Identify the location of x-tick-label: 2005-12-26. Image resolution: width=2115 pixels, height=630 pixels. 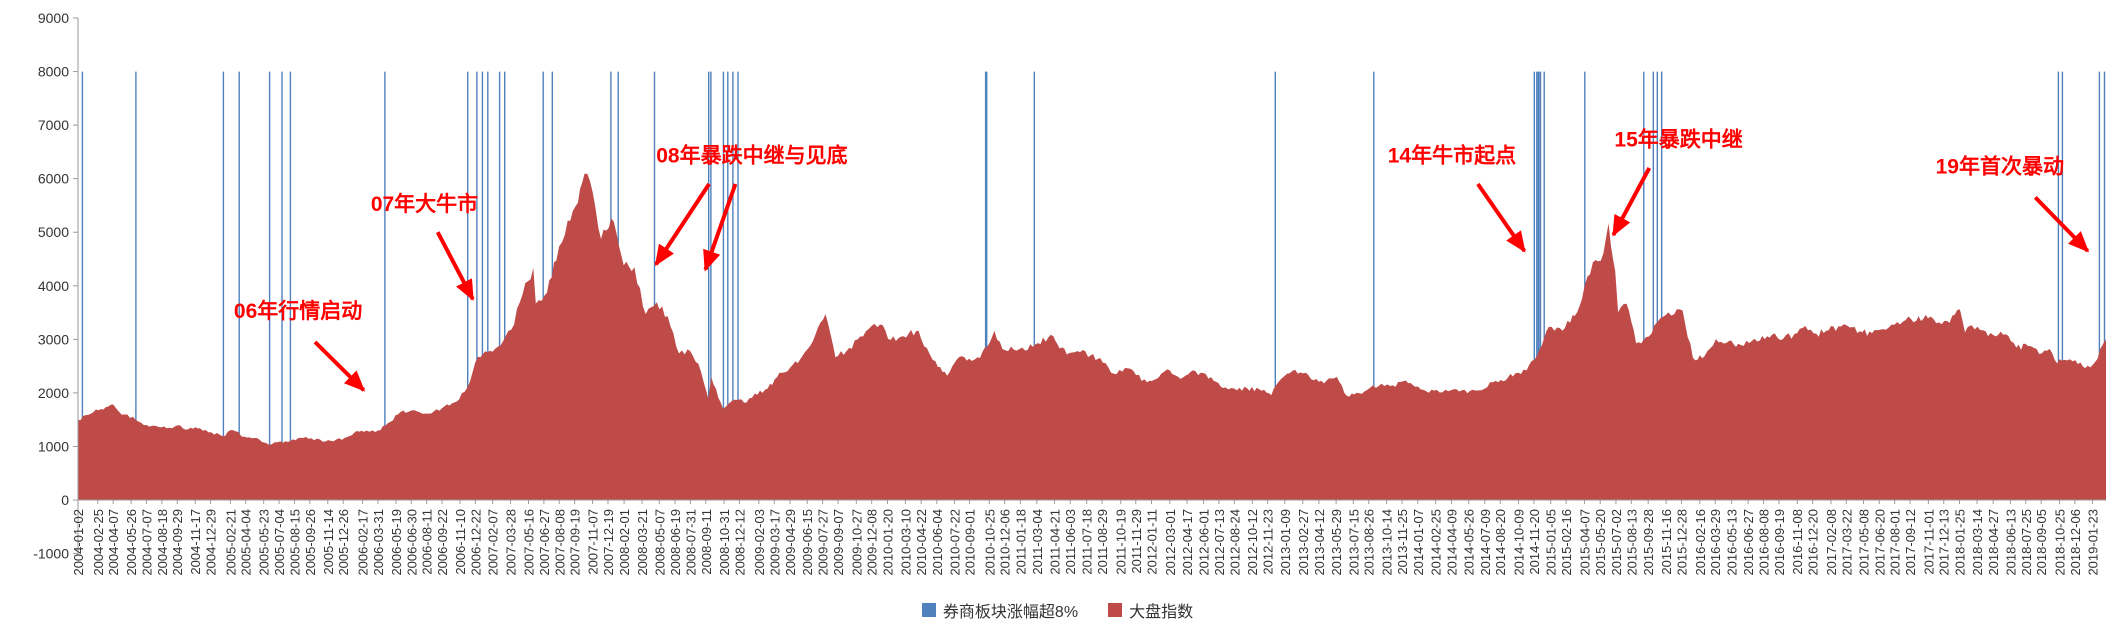
(343, 542).